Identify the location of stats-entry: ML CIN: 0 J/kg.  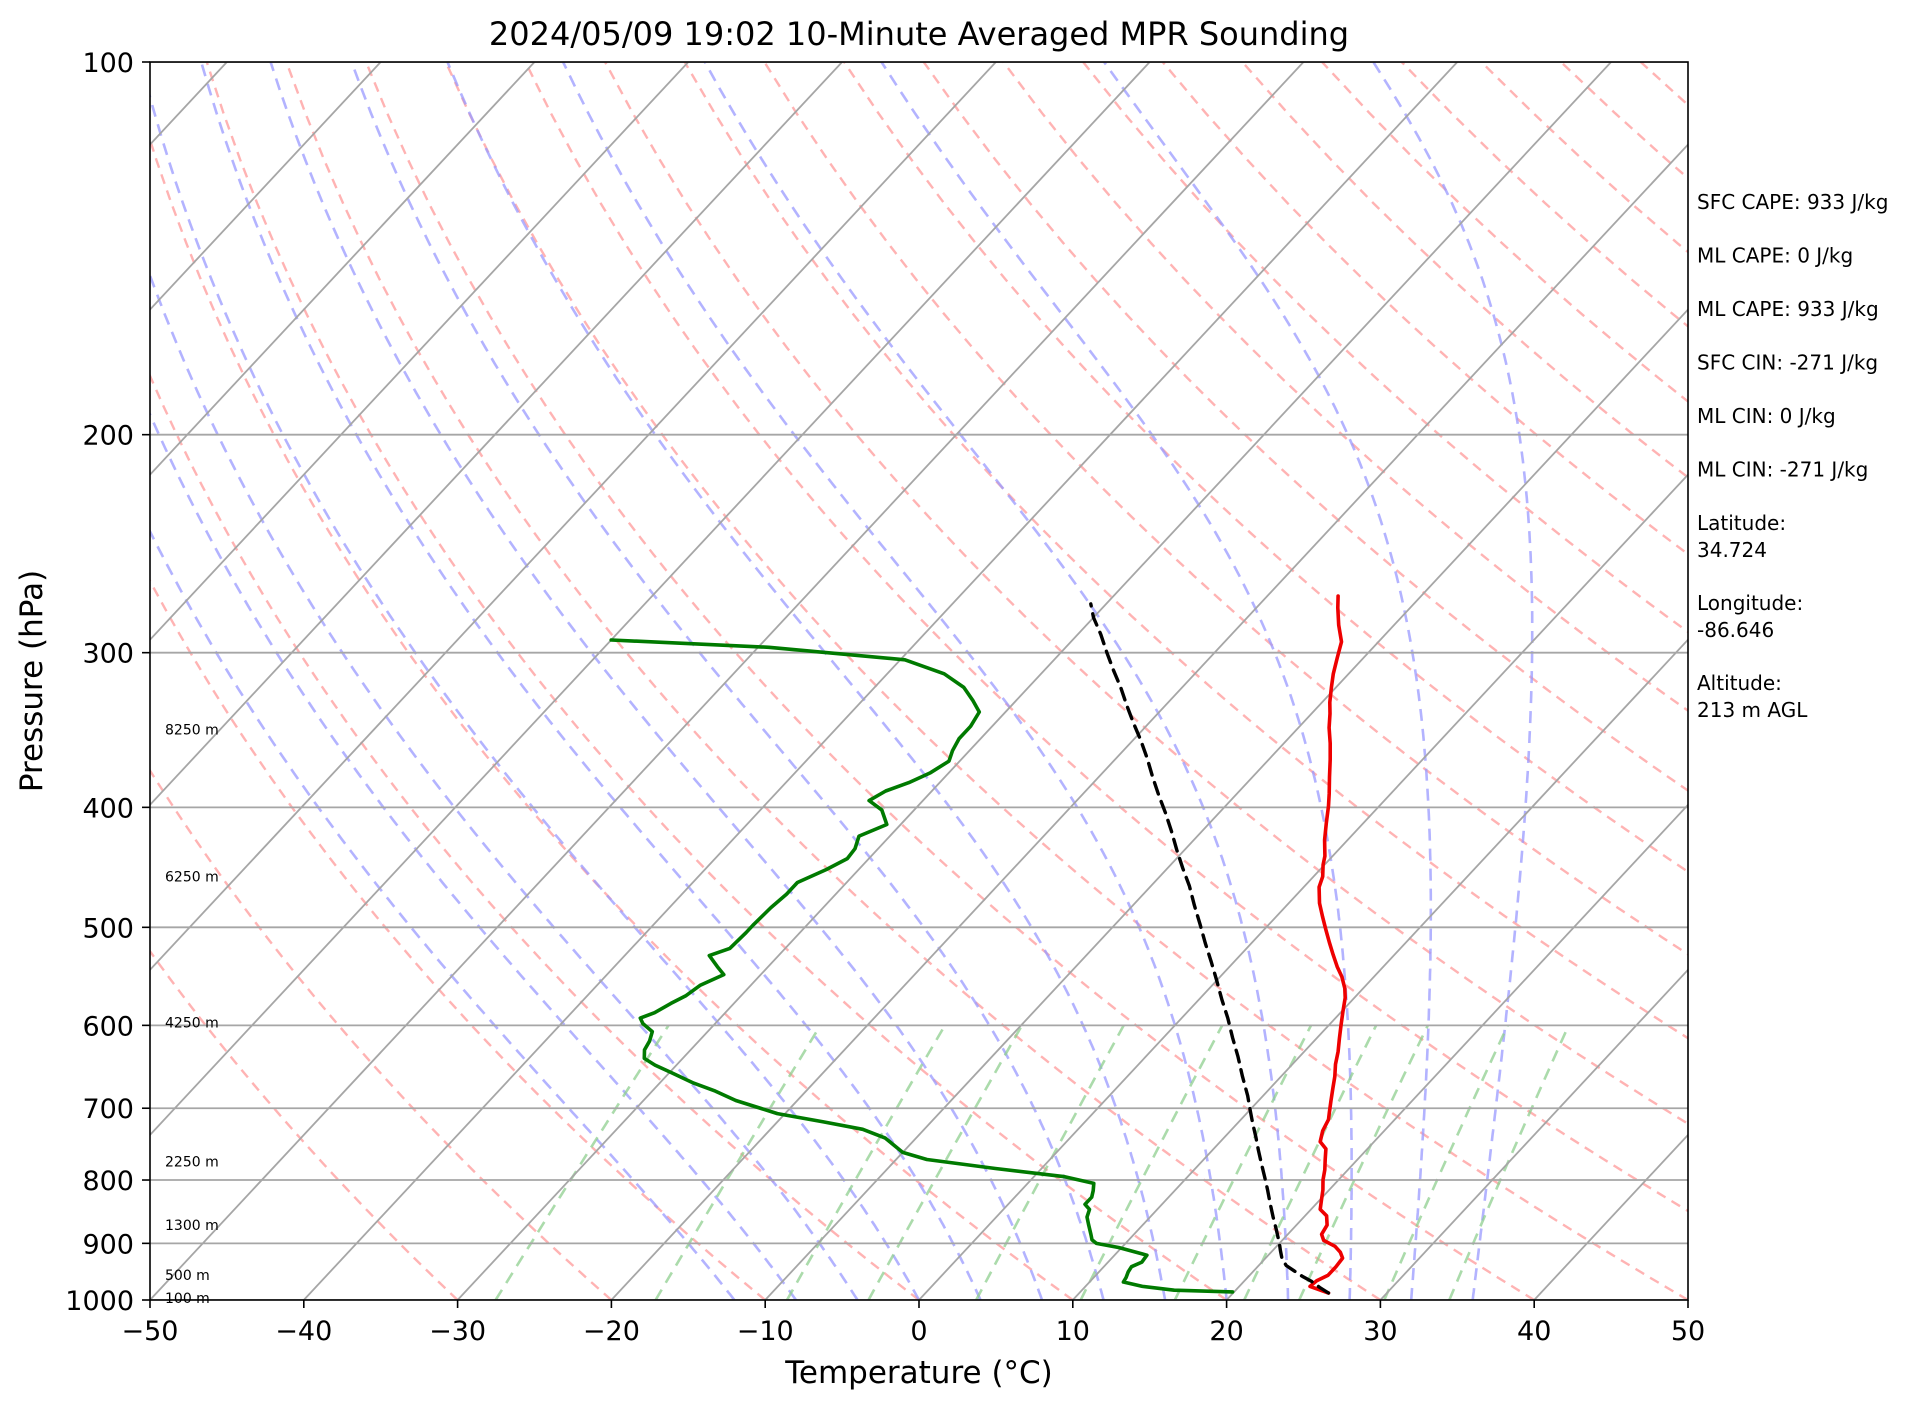
(1766, 416).